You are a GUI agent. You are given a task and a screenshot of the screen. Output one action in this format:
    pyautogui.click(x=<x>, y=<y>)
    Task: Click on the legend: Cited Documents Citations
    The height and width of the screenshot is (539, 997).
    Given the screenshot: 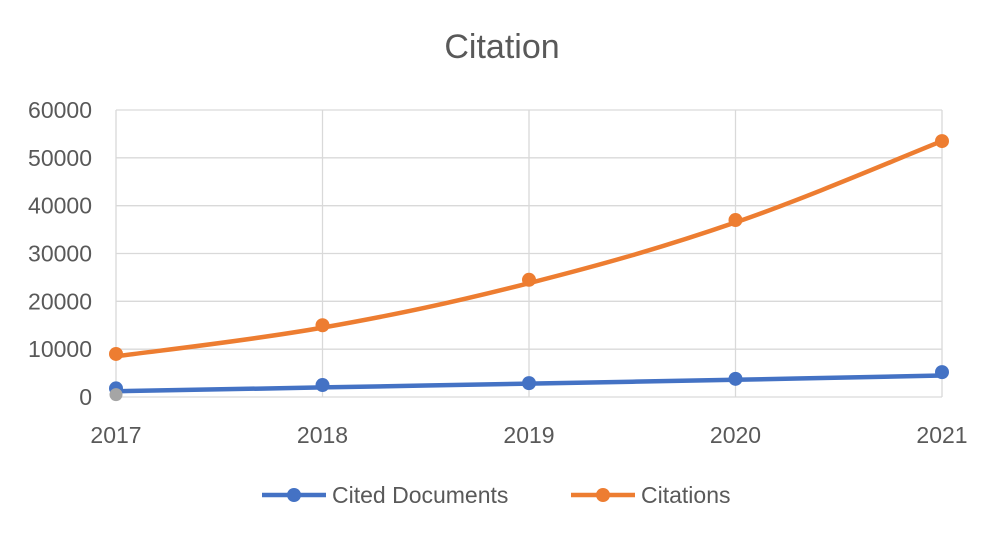 What is the action you would take?
    pyautogui.click(x=496, y=495)
    